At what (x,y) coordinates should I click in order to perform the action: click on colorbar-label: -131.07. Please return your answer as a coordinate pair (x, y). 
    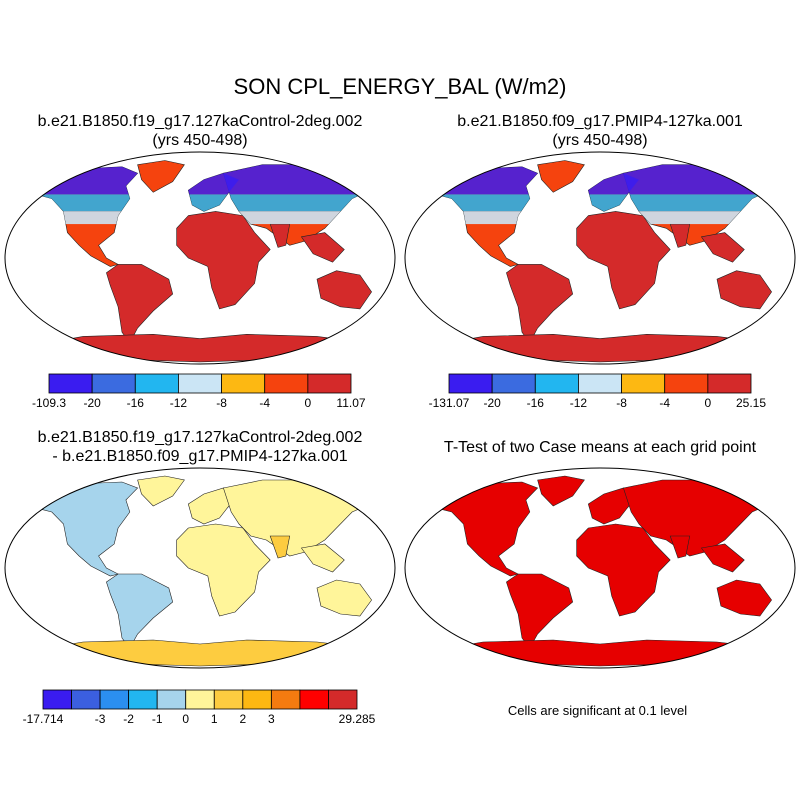
    Looking at the image, I should click on (449, 403).